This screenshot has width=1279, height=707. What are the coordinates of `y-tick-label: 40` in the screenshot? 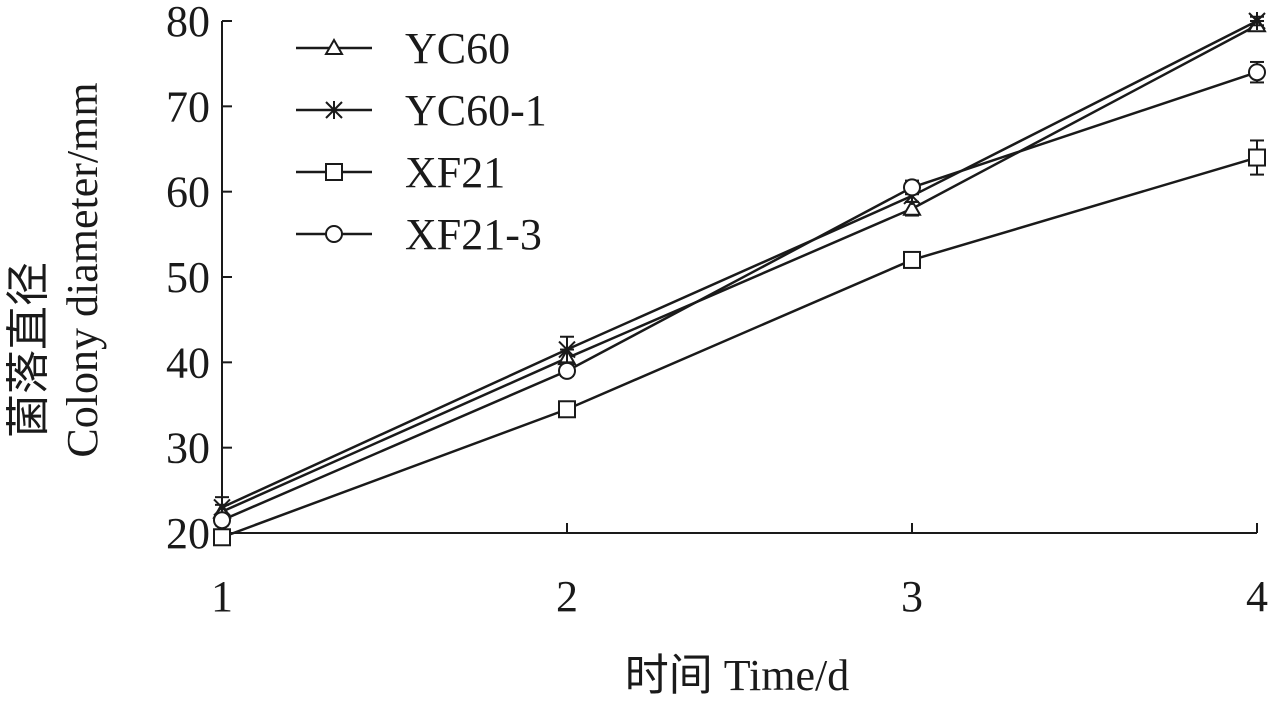 It's located at (188, 362).